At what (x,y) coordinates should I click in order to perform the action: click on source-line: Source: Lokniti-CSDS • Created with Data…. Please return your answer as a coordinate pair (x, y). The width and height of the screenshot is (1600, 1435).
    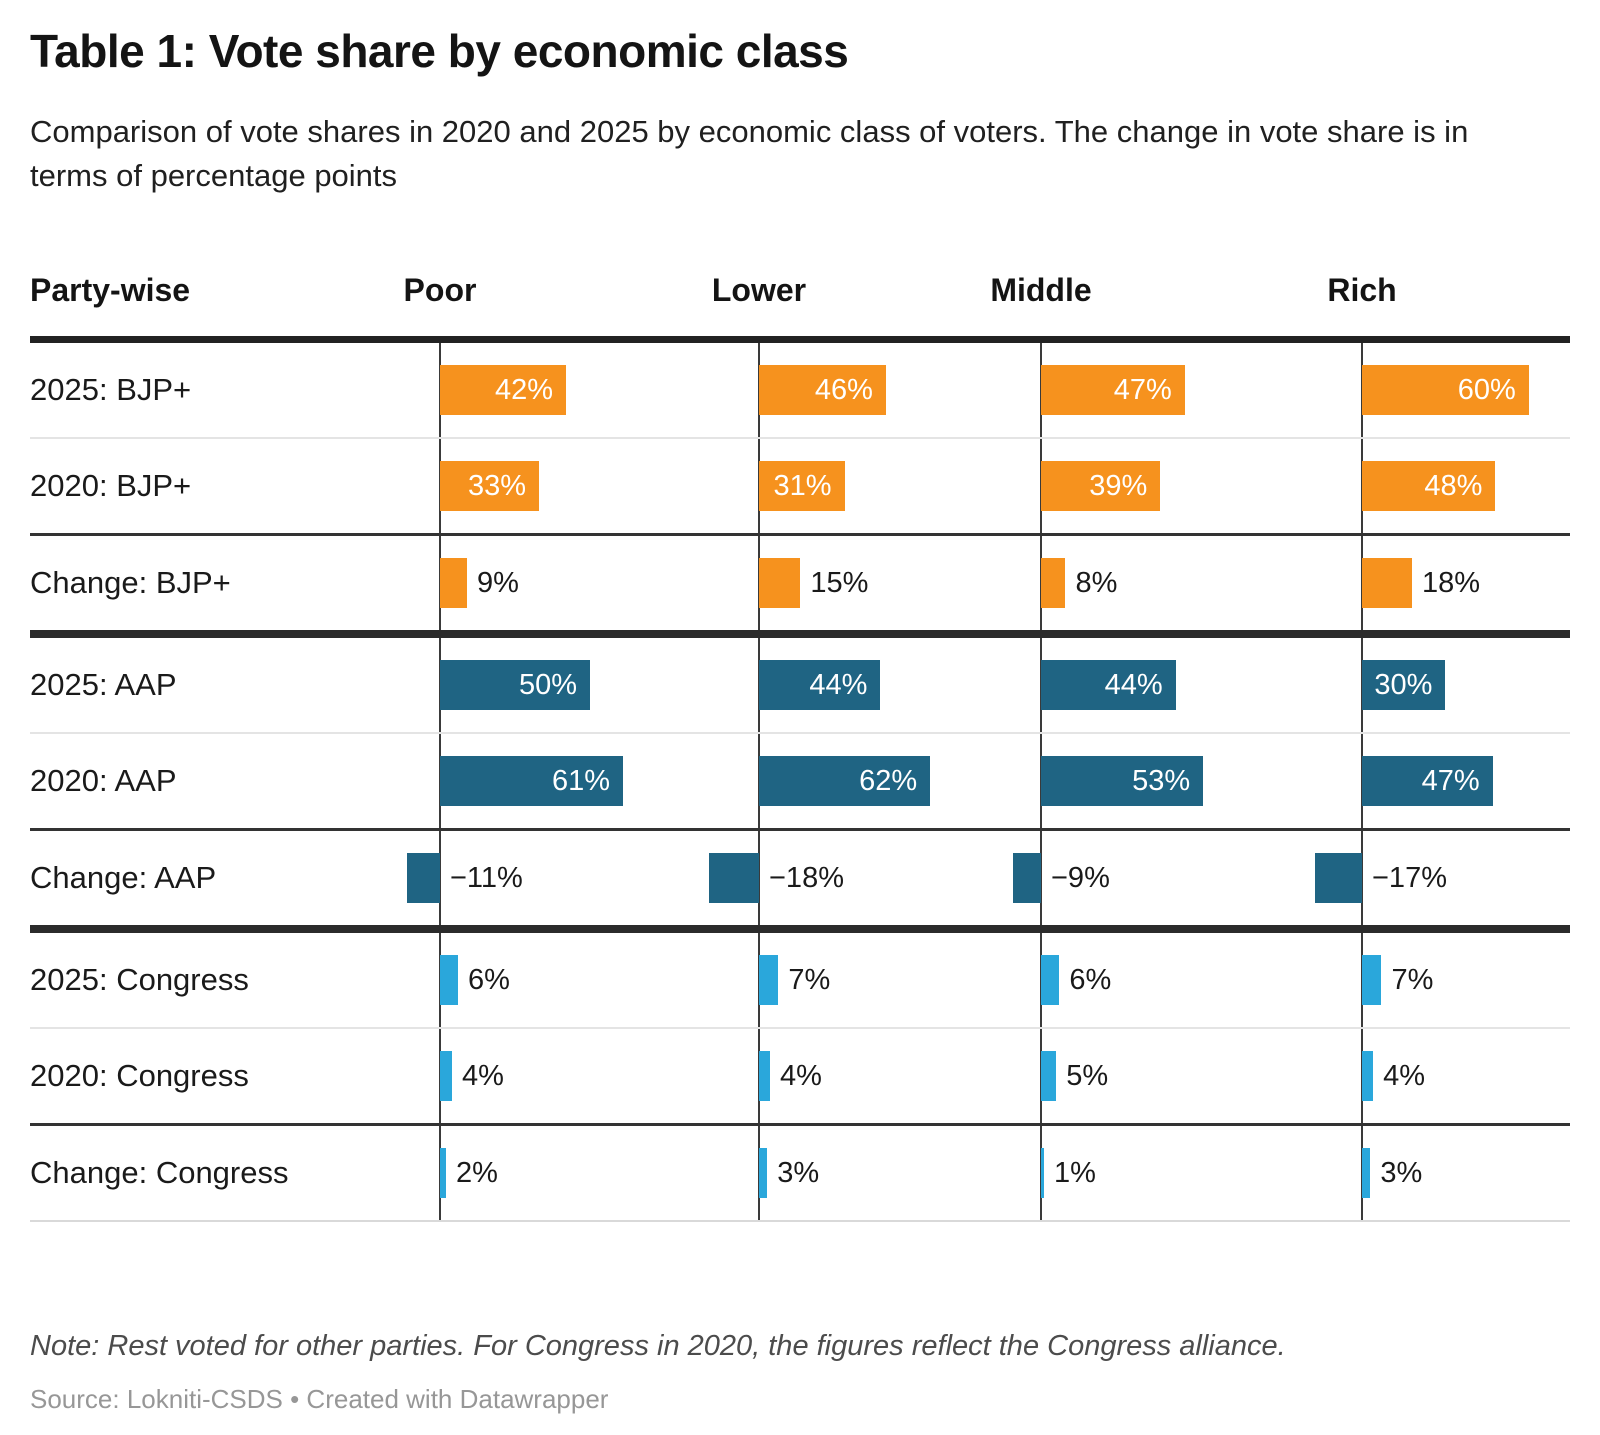
    Looking at the image, I should click on (319, 1399).